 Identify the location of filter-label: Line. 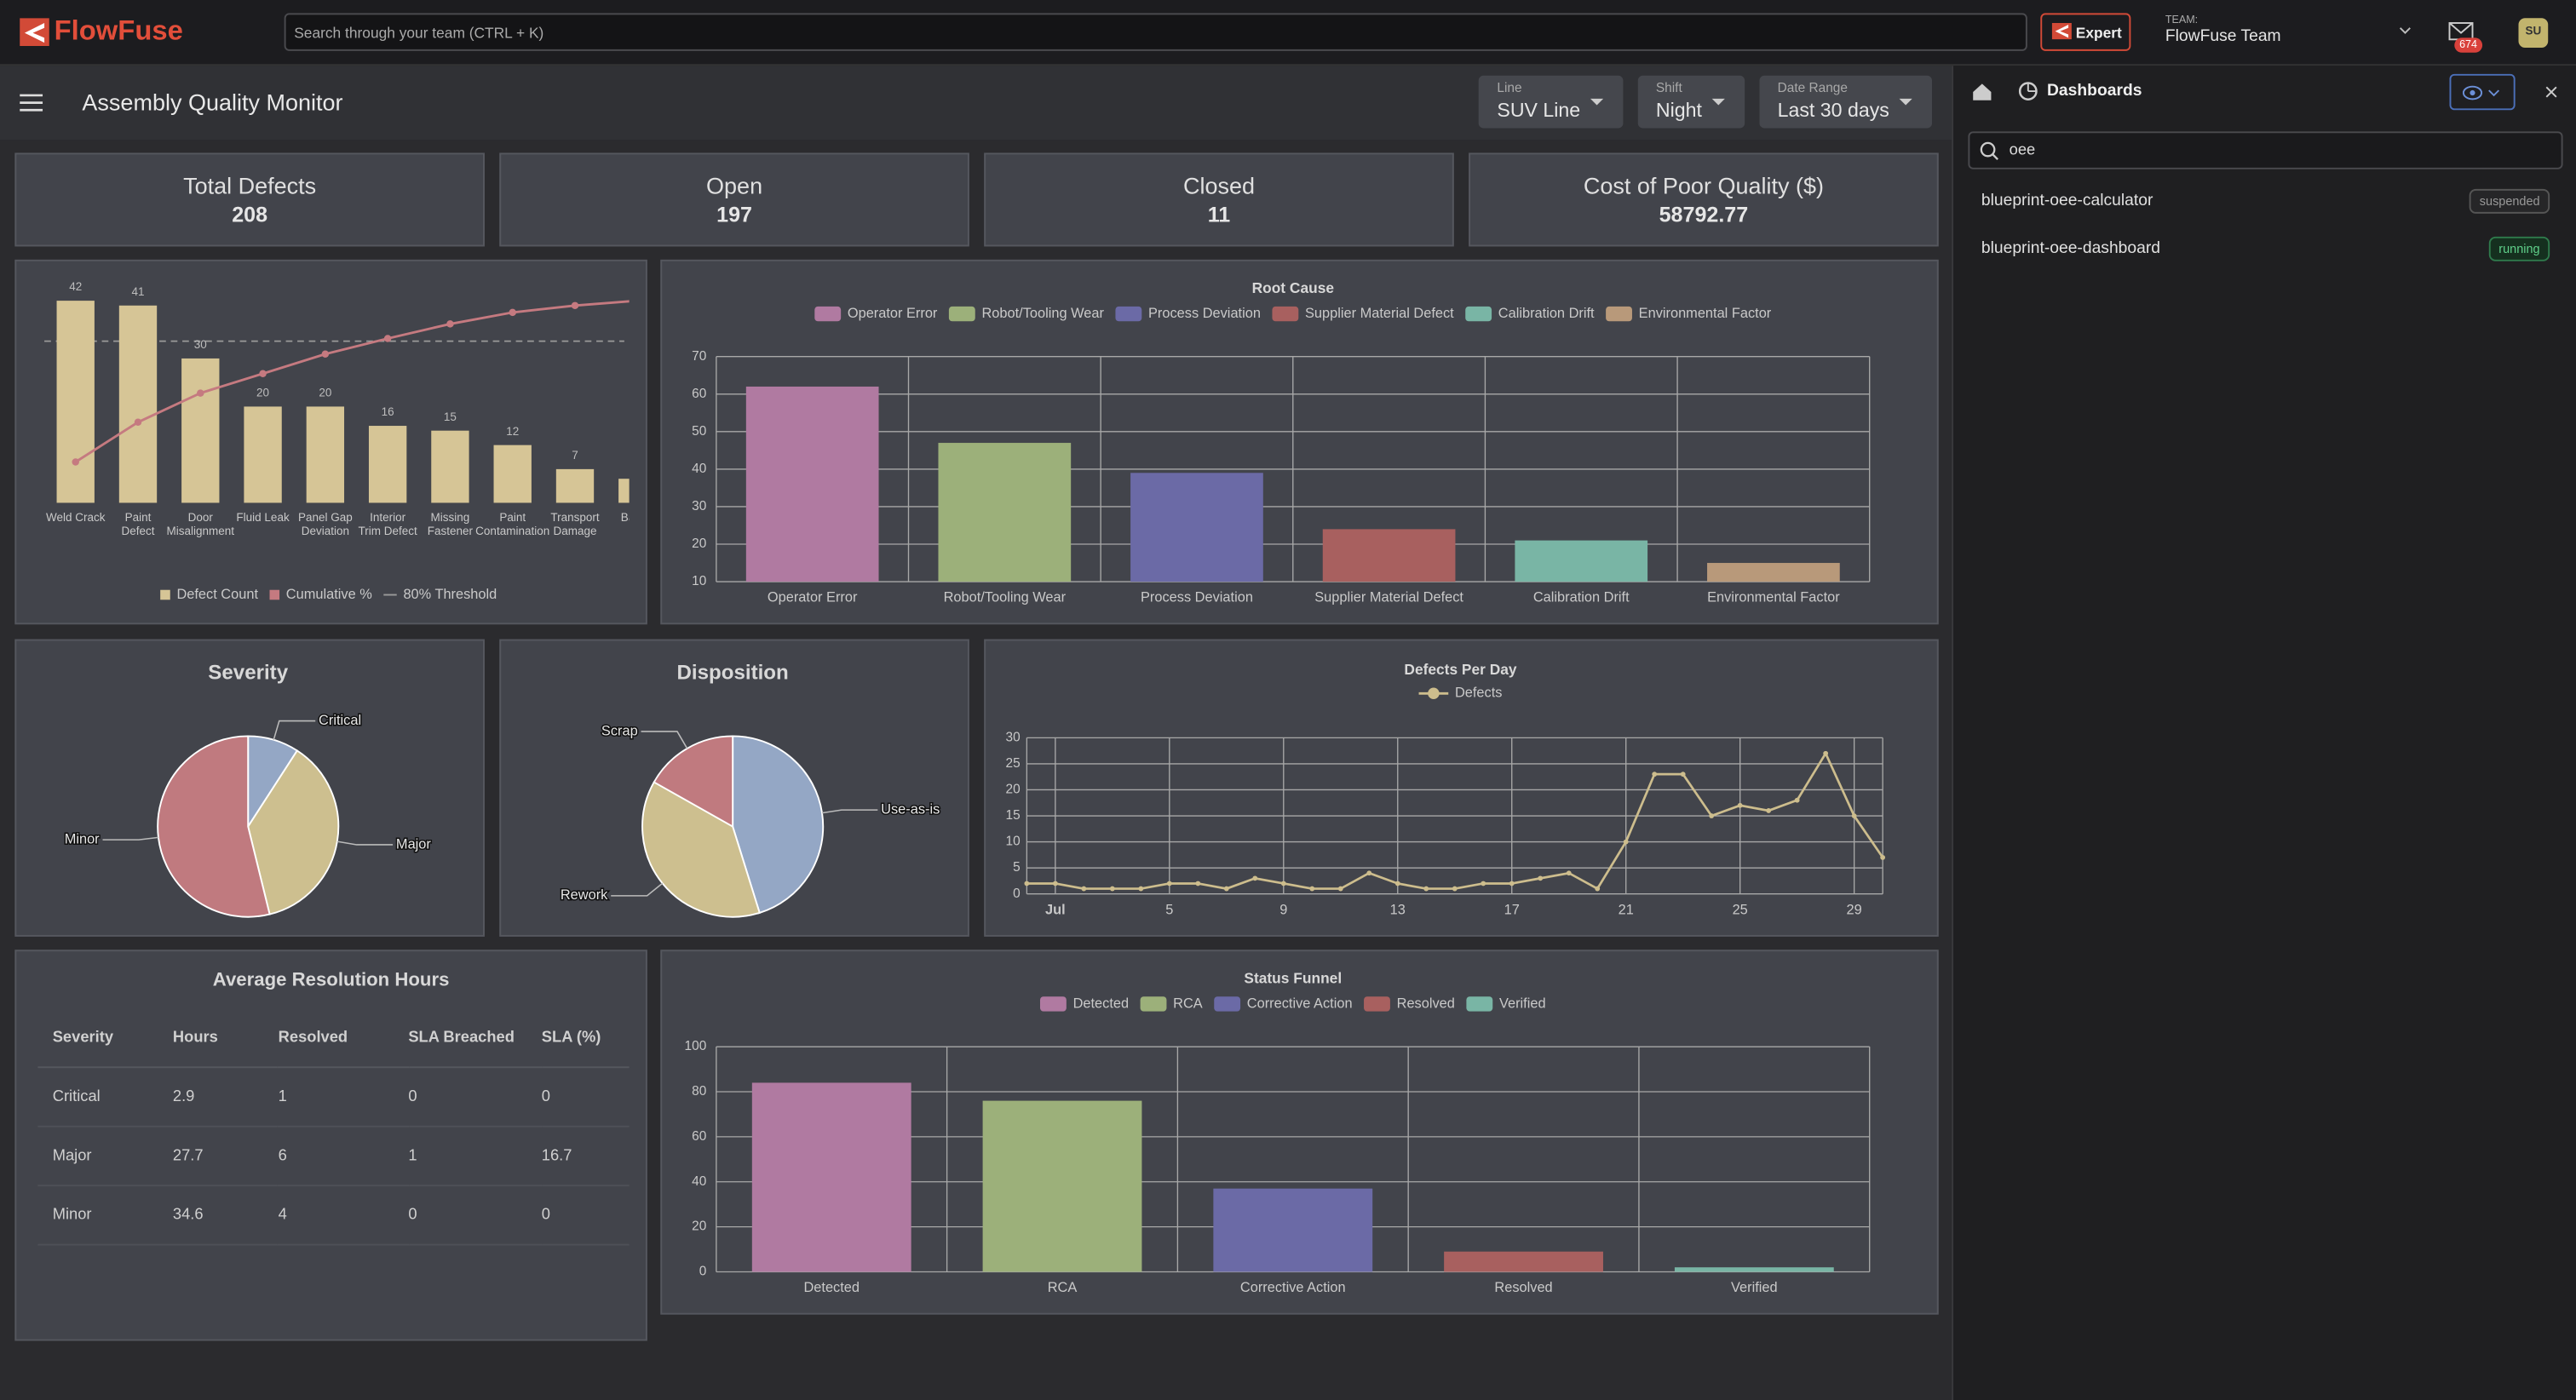
(1510, 88).